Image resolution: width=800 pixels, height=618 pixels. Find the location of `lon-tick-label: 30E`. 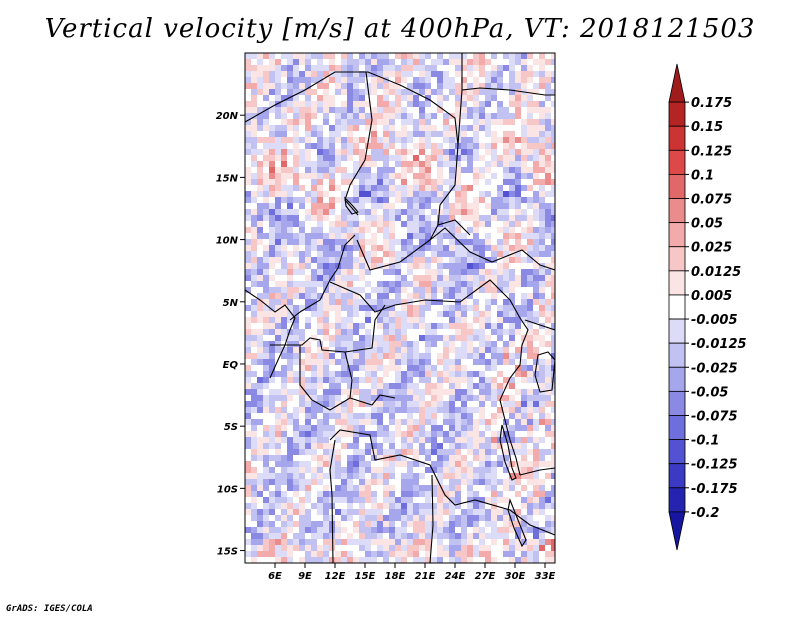

lon-tick-label: 30E is located at coordinates (515, 576).